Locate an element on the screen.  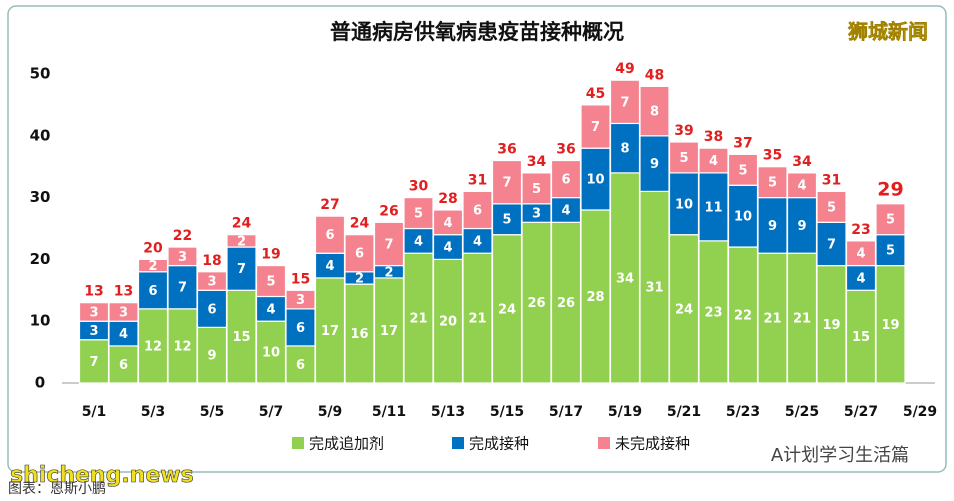
total-label: 38 is located at coordinates (713, 137).